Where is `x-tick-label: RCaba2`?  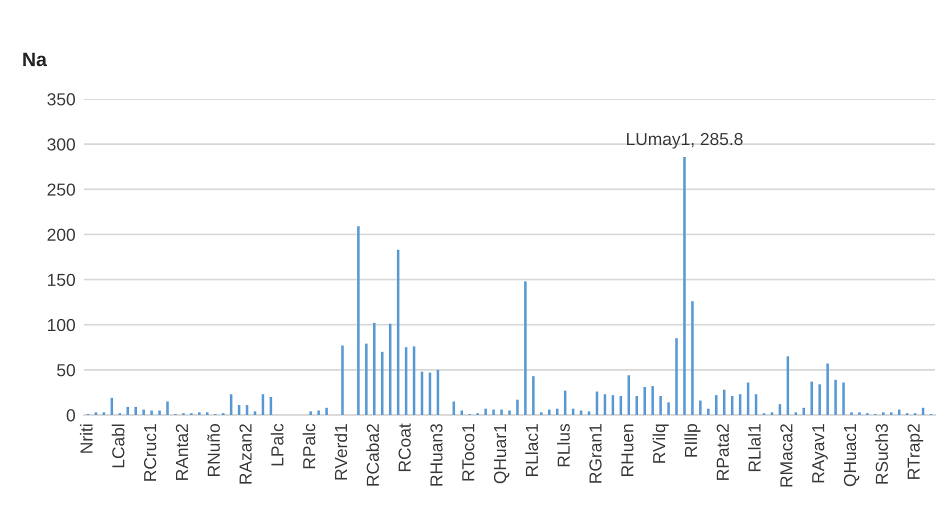 x-tick-label: RCaba2 is located at coordinates (372, 455).